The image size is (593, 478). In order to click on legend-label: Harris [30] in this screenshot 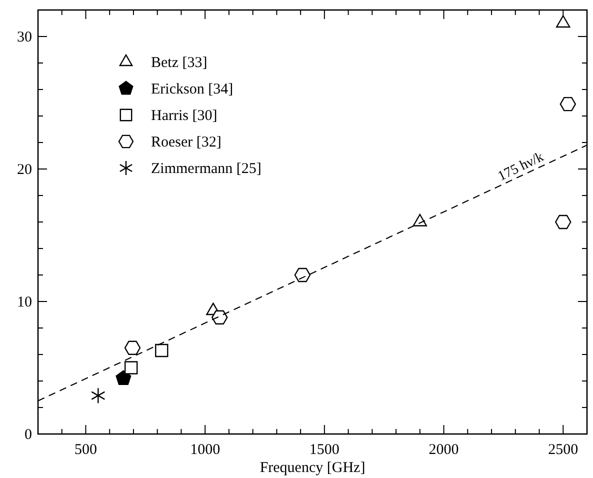, I will do `click(184, 116)`.